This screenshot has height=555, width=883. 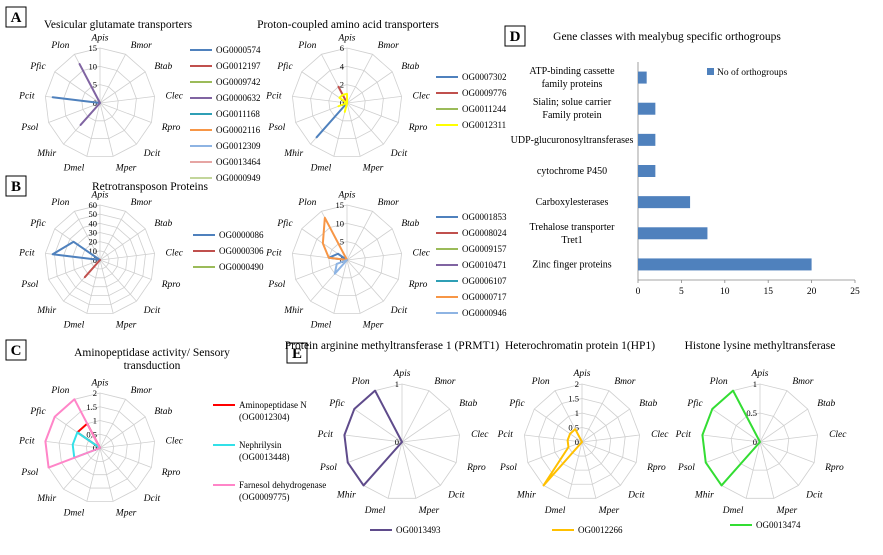 I want to click on legend-entry: OG0009157, so click(x=484, y=249).